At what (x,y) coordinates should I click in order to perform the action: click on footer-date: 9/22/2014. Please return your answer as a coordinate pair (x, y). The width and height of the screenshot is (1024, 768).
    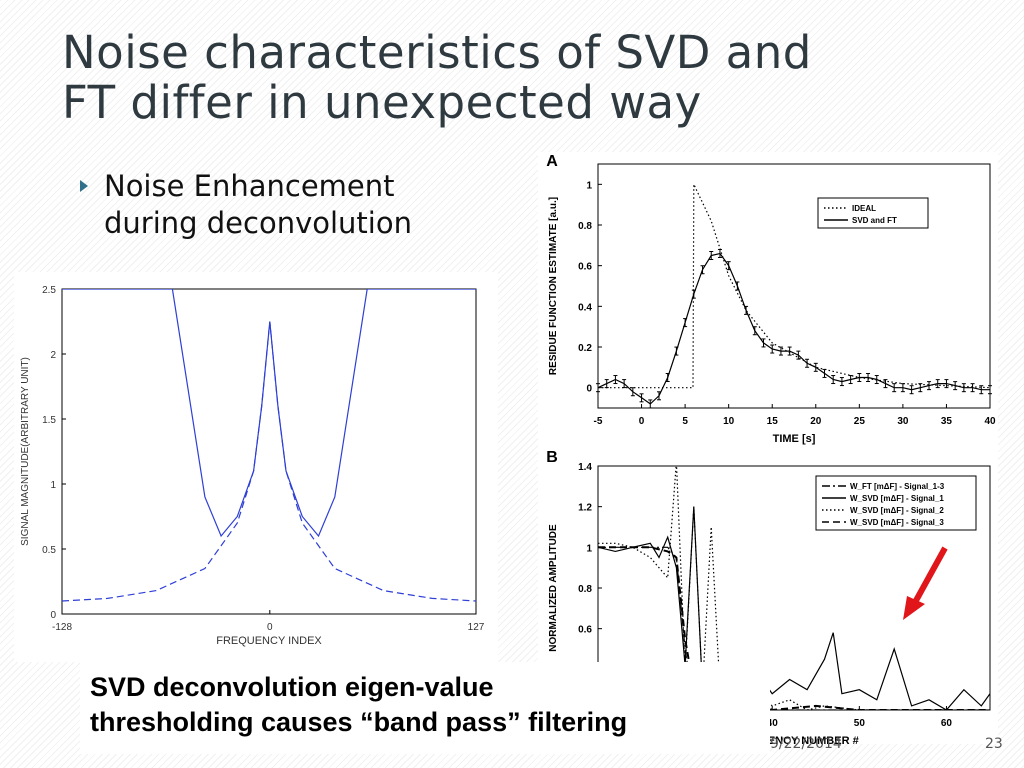
    Looking at the image, I should click on (806, 744).